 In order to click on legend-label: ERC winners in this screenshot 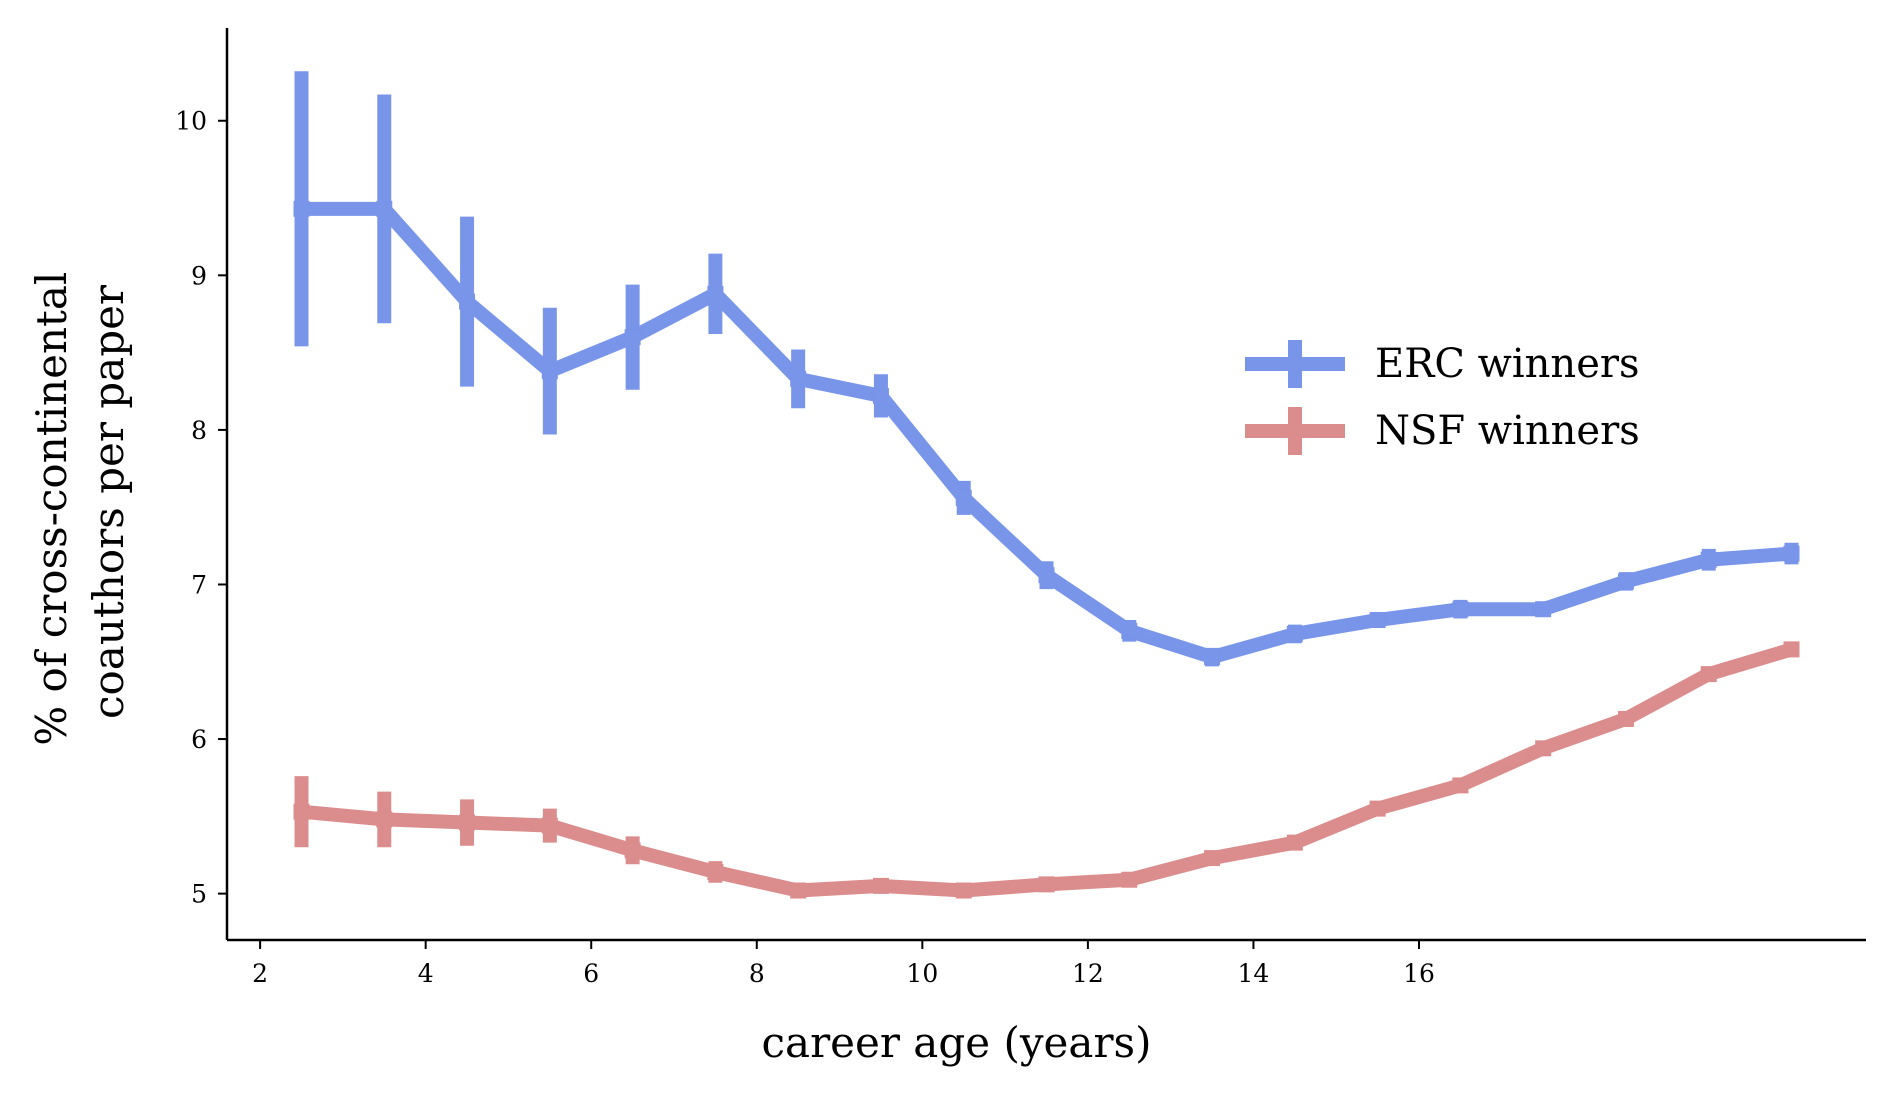, I will do `click(1507, 364)`.